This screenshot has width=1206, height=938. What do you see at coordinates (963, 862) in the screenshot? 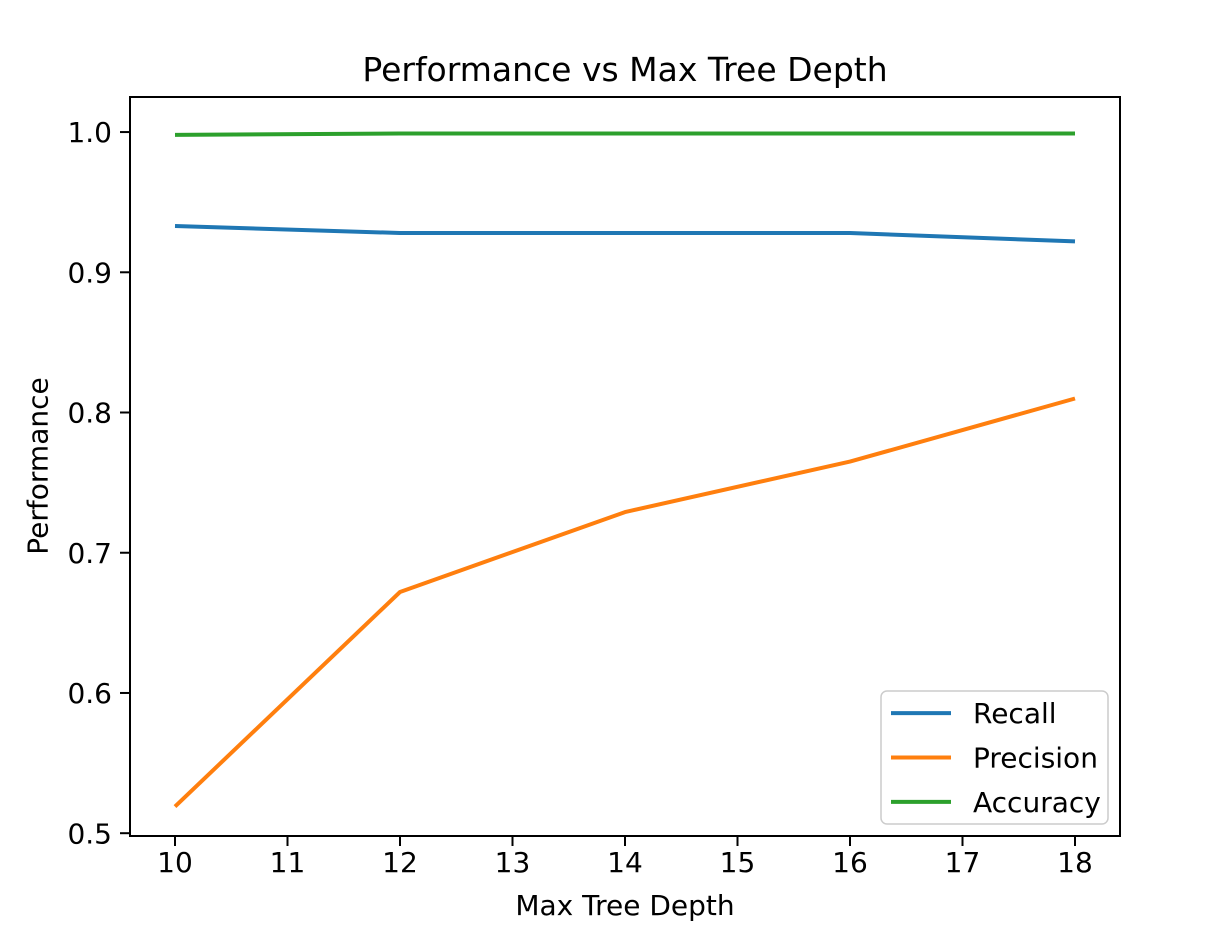
I see `x-axis-tick-label: 17` at bounding box center [963, 862].